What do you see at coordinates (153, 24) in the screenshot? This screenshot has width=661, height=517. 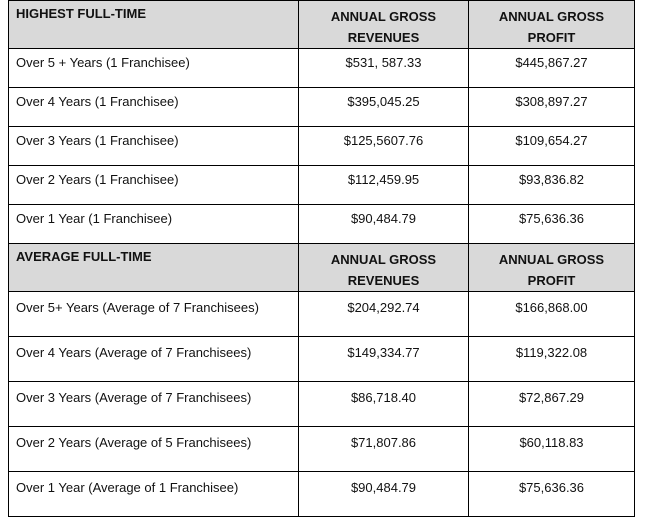 I see `highest-section-title: HIGHEST FULL-TIME` at bounding box center [153, 24].